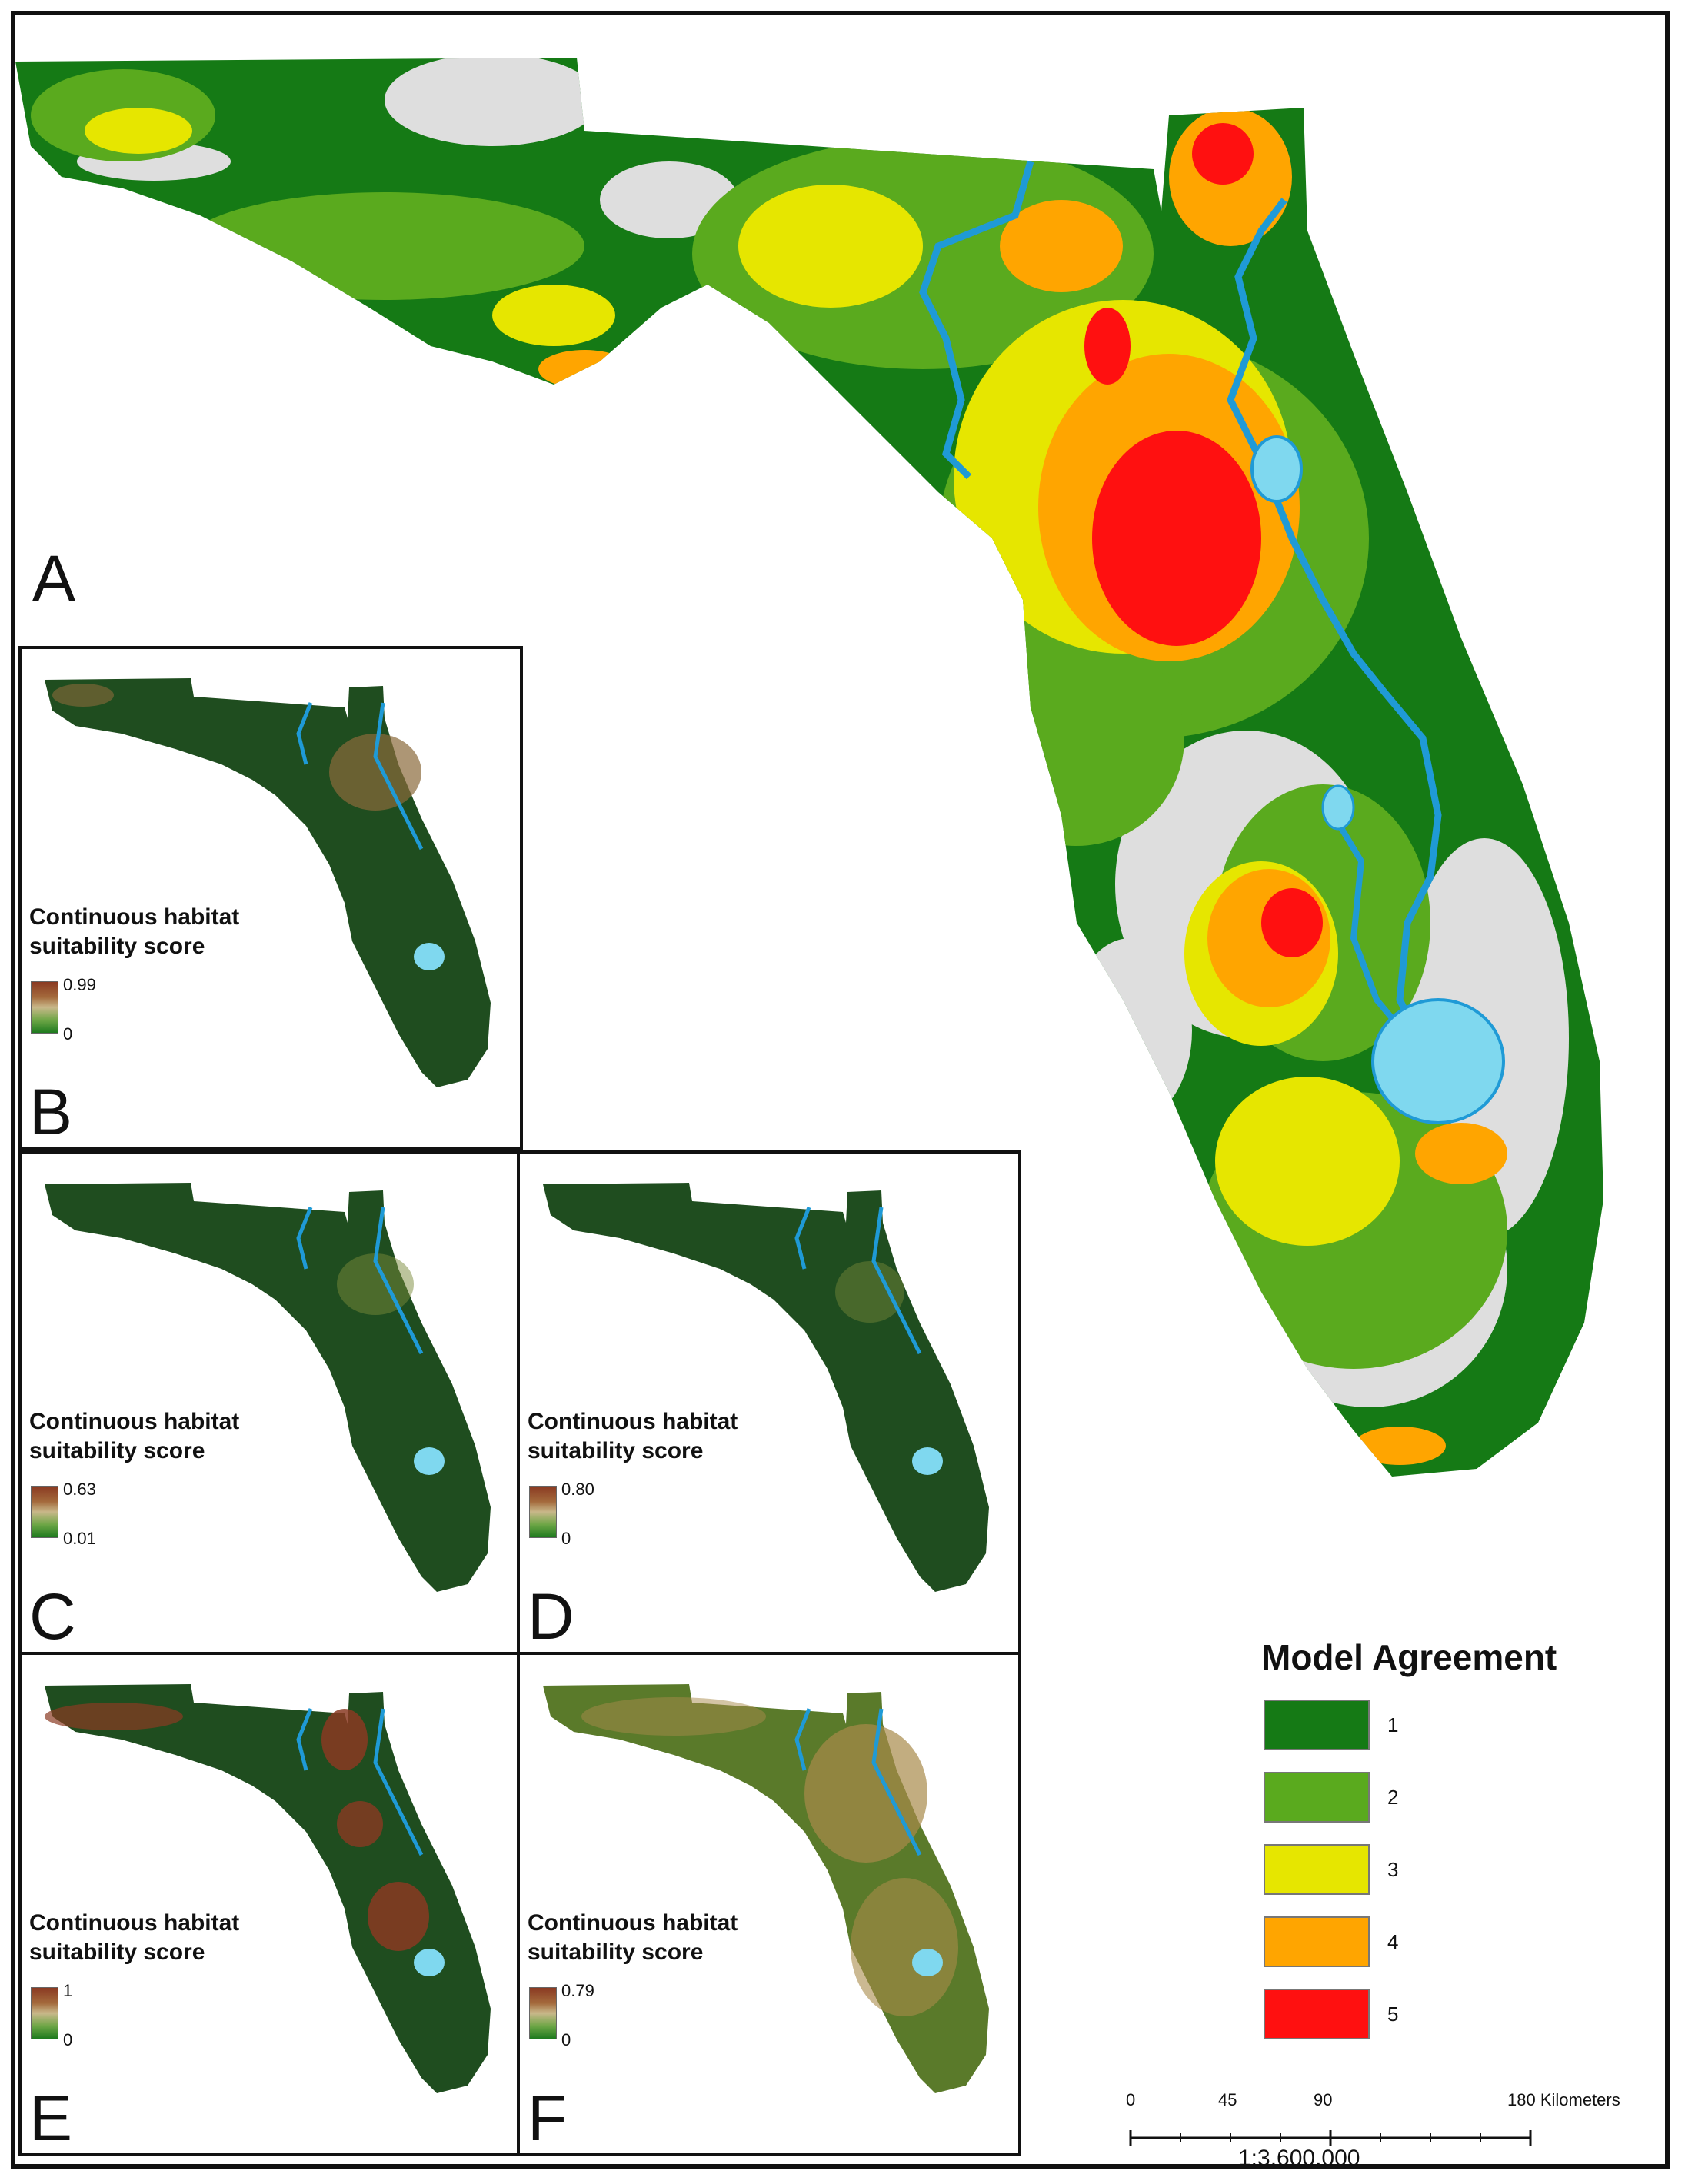 Image resolution: width=1685 pixels, height=2184 pixels. Describe the element at coordinates (1393, 1941) in the screenshot. I see `legend-label-4: 4` at that location.